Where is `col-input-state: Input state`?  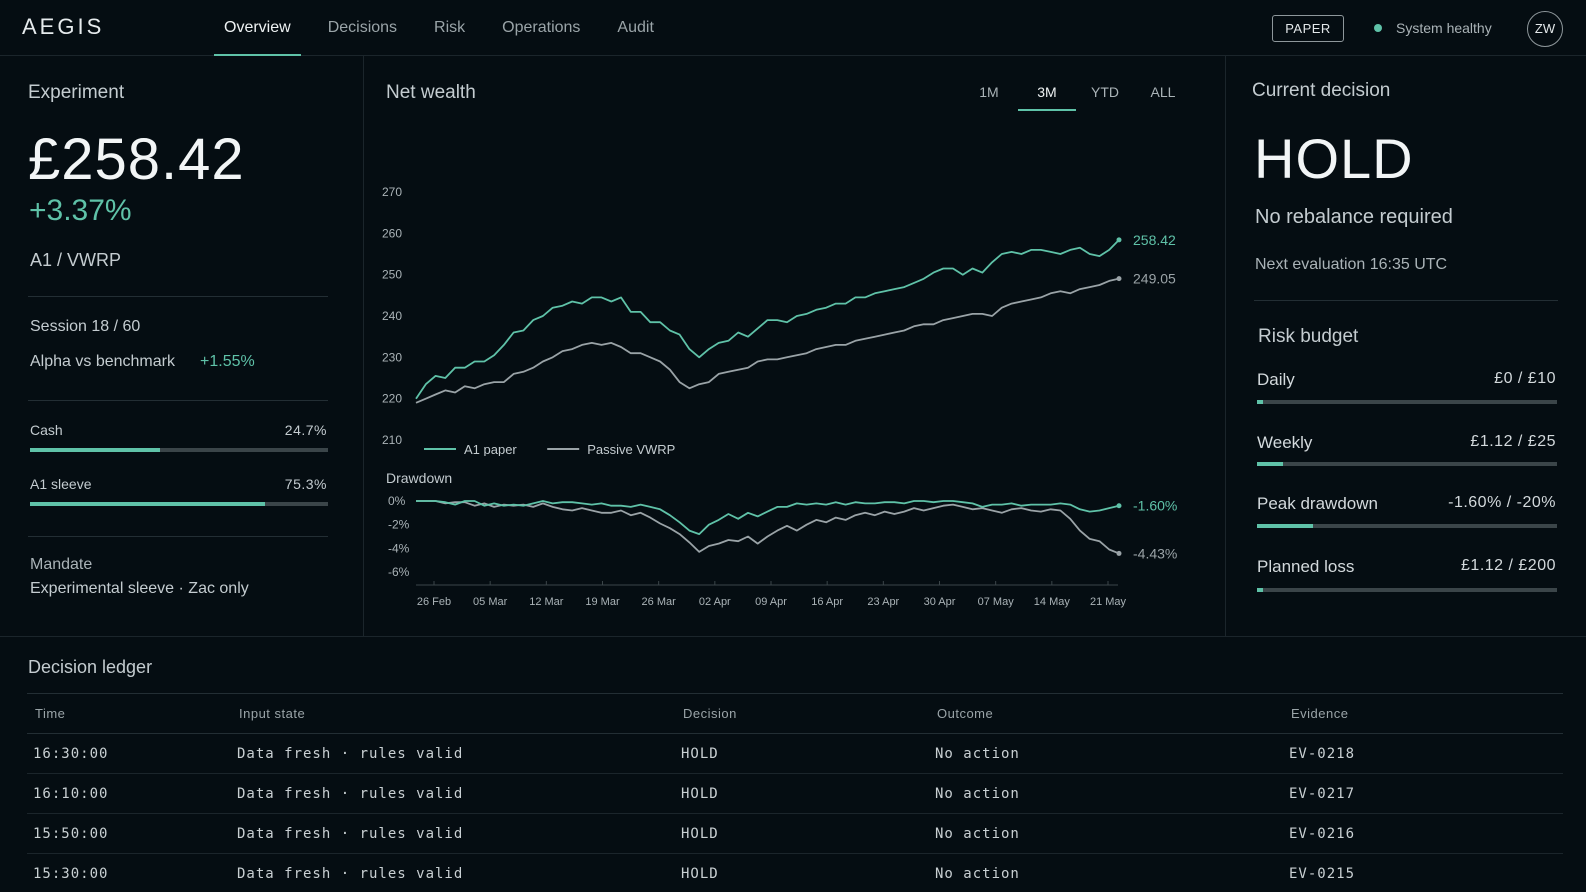
col-input-state: Input state is located at coordinates (453, 713).